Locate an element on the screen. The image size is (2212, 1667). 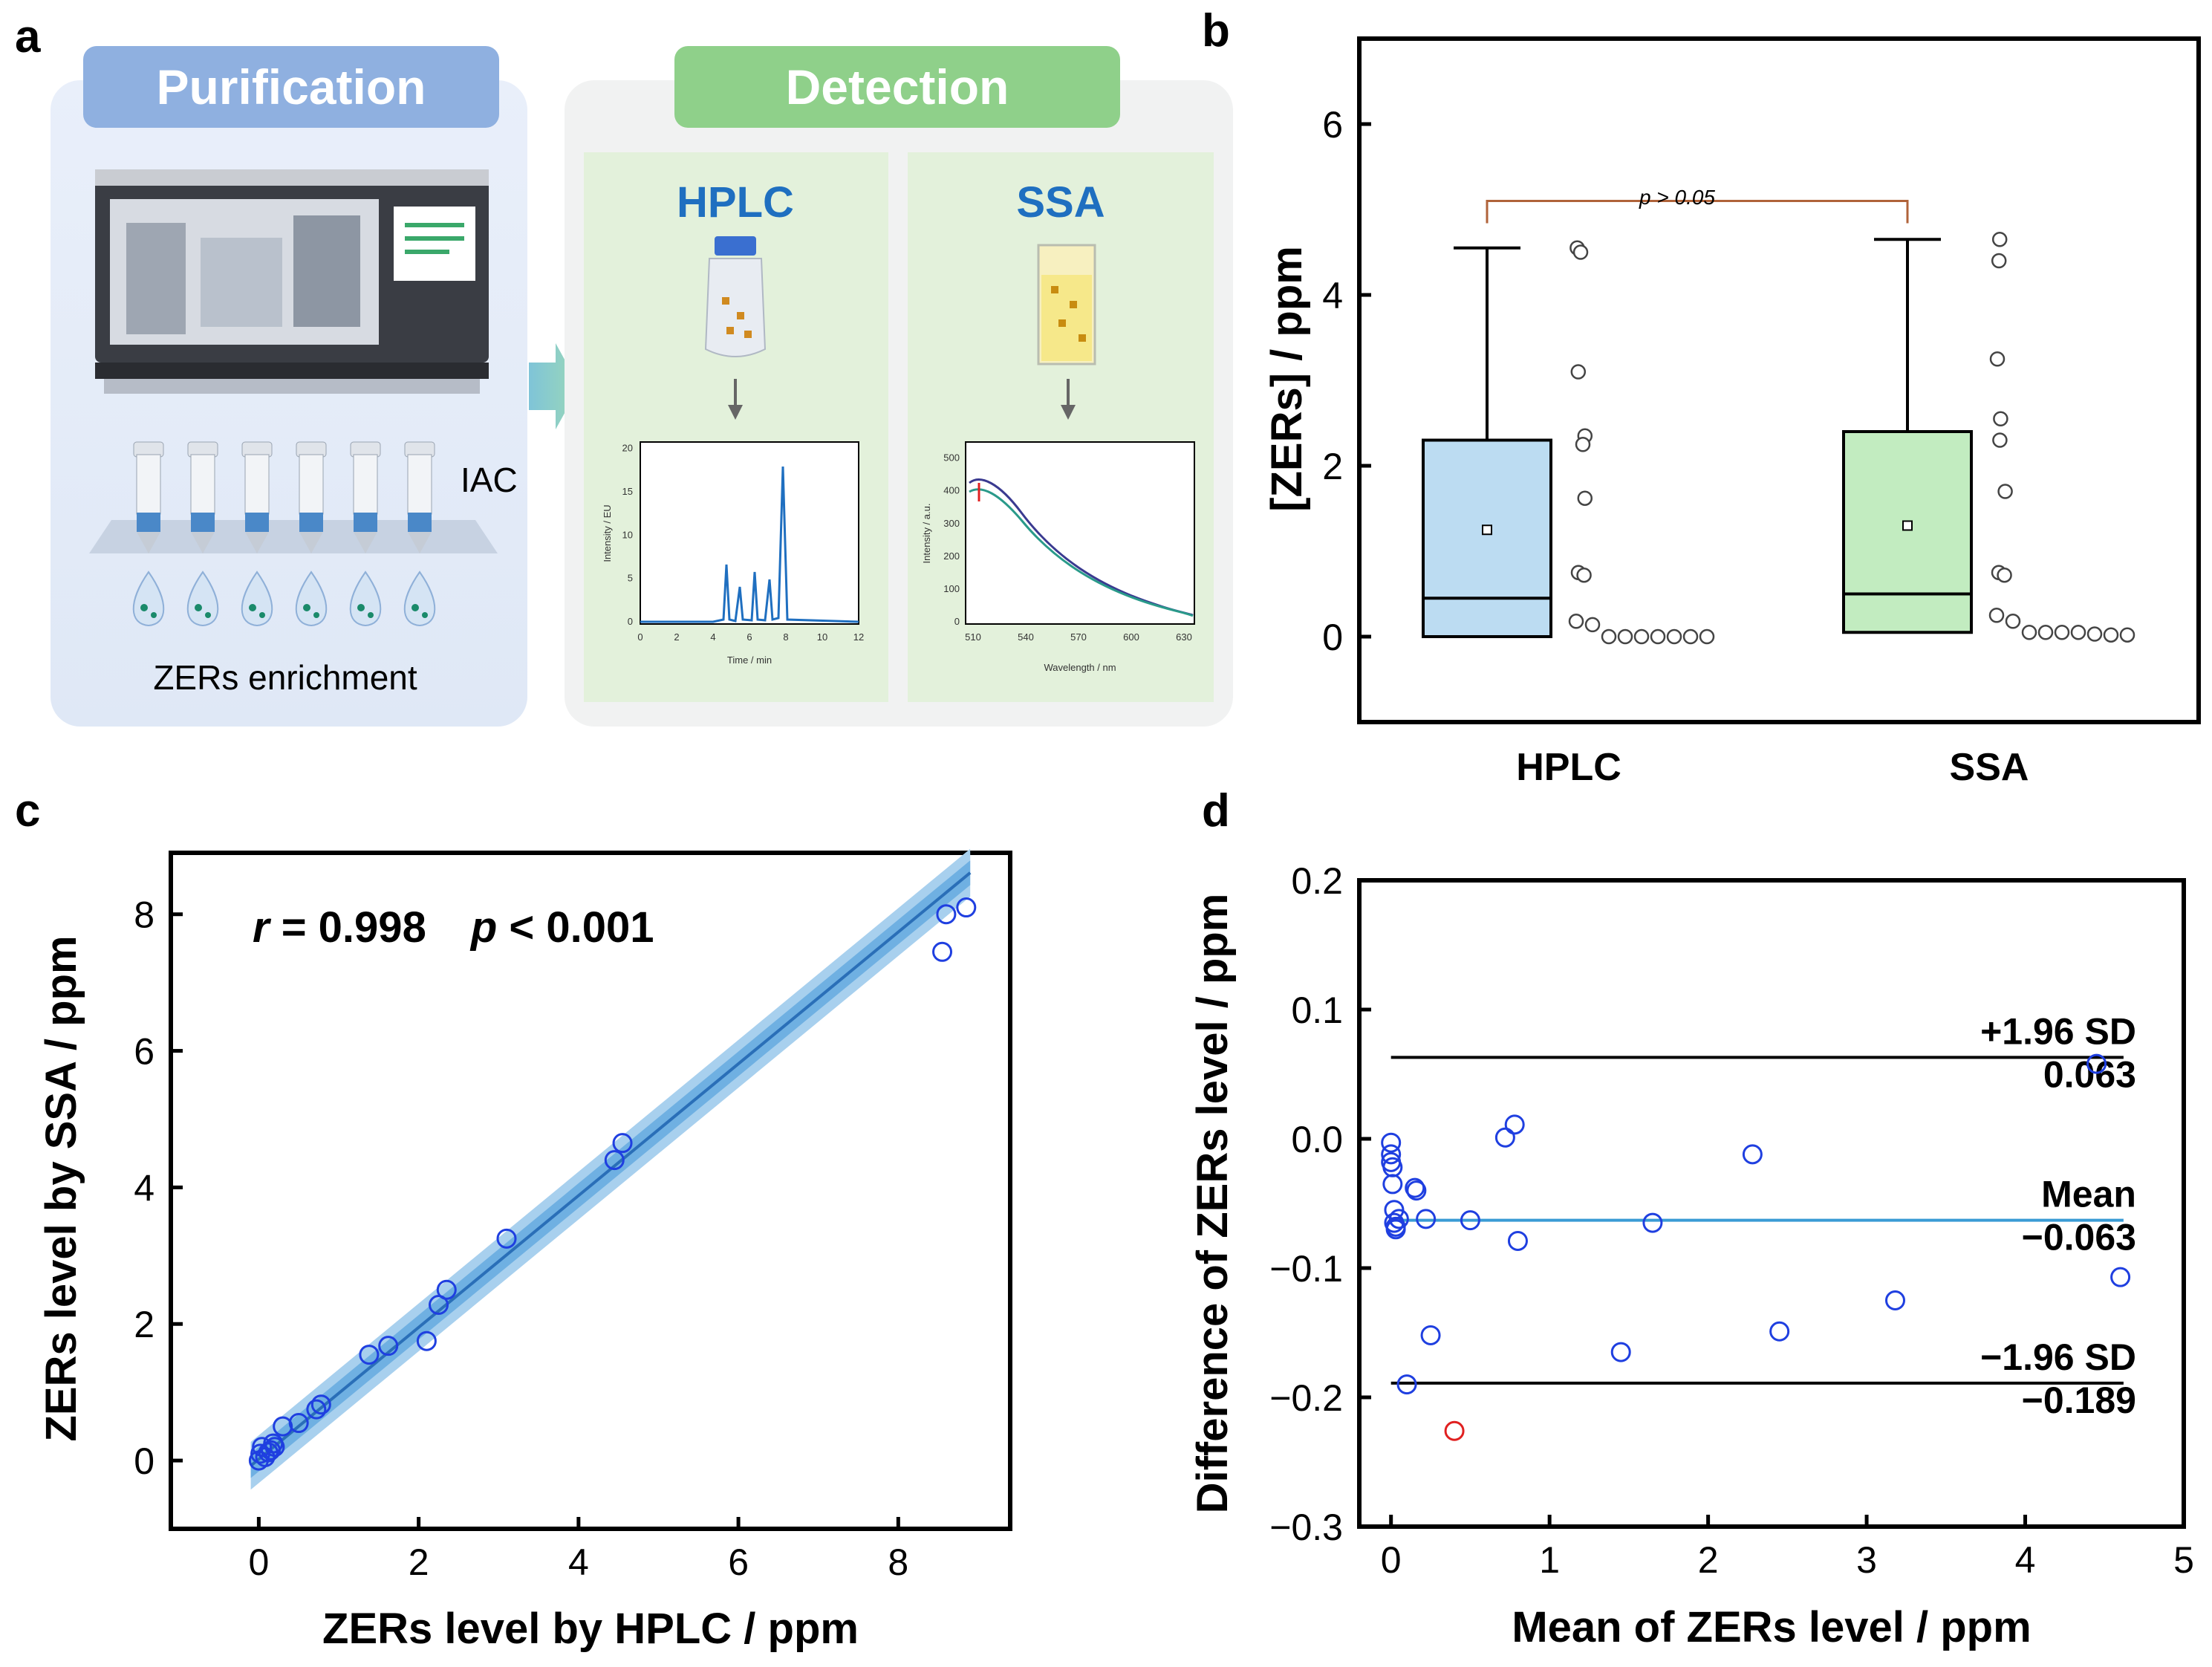
iac-columns is located at coordinates (294, 534).